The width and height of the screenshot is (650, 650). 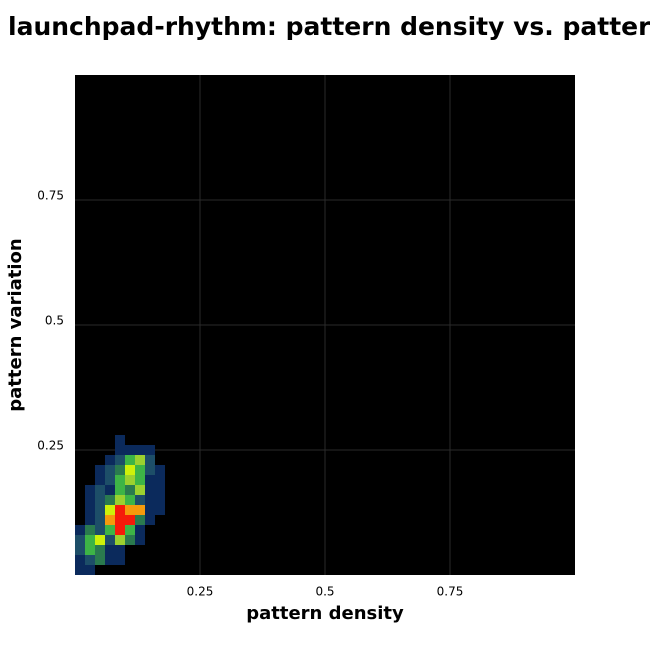 What do you see at coordinates (54, 321) in the screenshot?
I see `y-tick-label: 0.5` at bounding box center [54, 321].